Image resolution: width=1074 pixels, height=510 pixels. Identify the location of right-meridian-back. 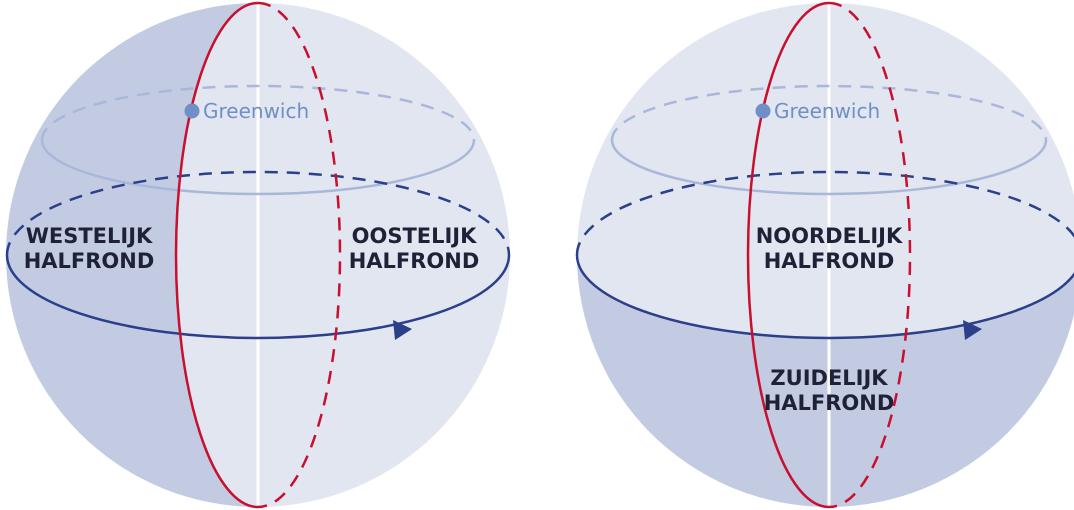
(870, 255).